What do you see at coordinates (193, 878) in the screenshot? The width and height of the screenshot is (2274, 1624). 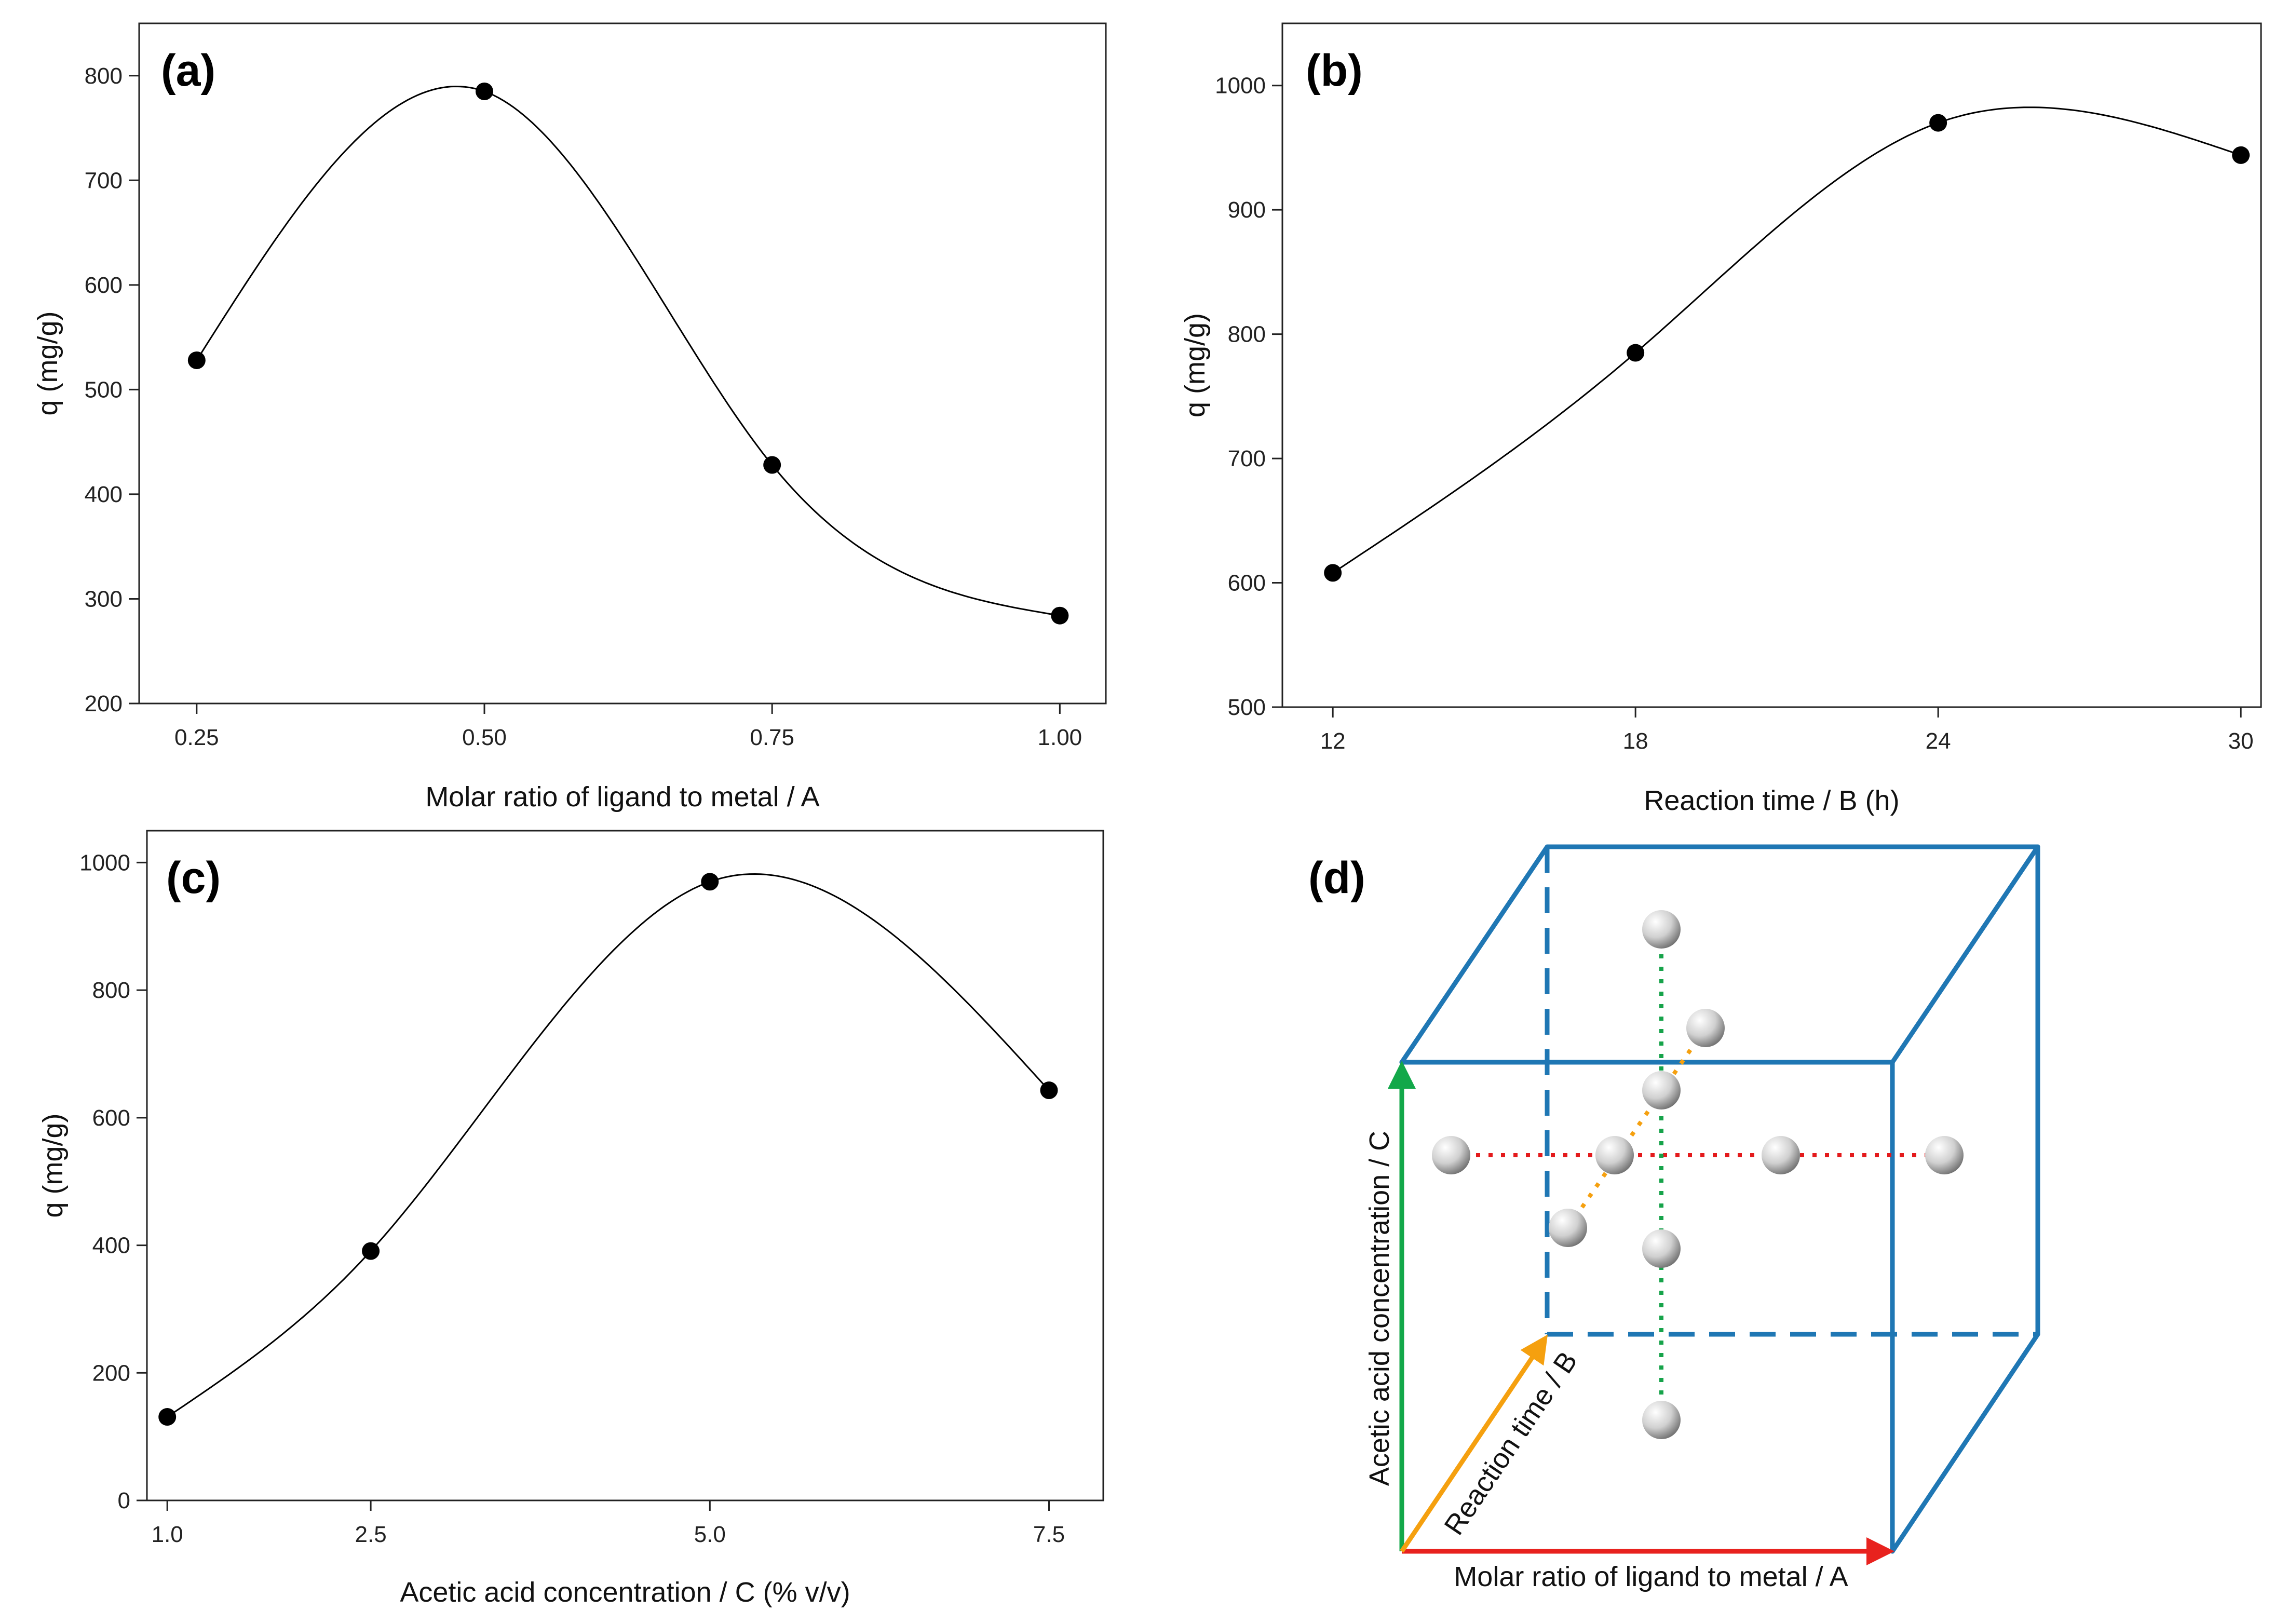 I see `panel-label-c: (c)` at bounding box center [193, 878].